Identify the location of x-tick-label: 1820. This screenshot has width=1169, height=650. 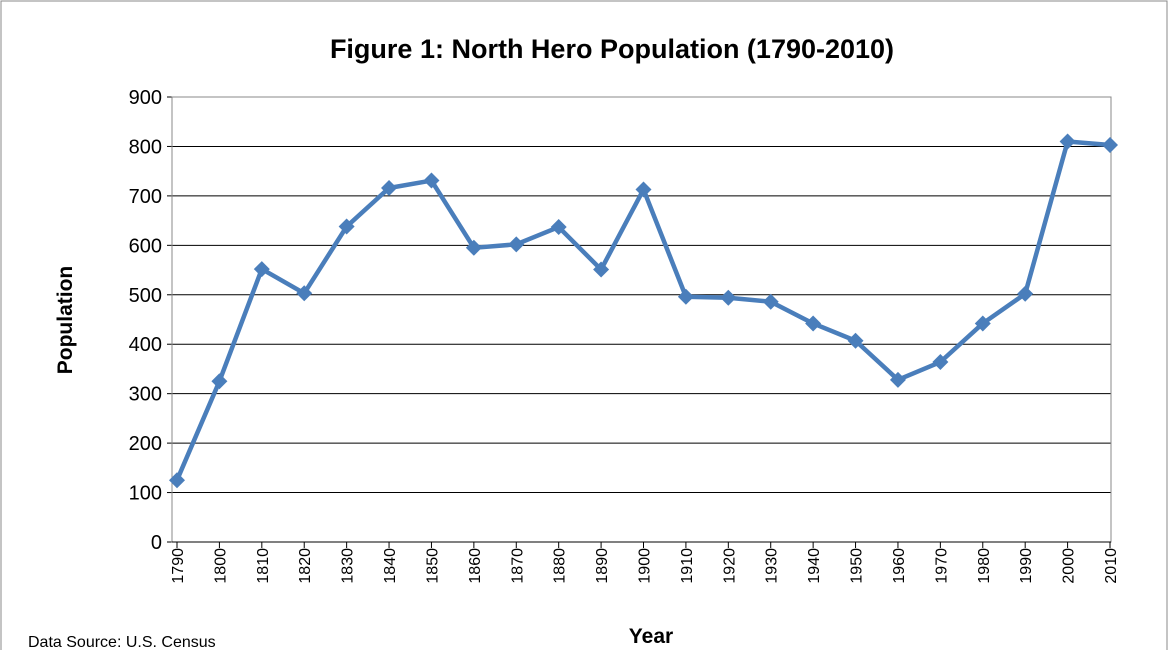
(305, 566).